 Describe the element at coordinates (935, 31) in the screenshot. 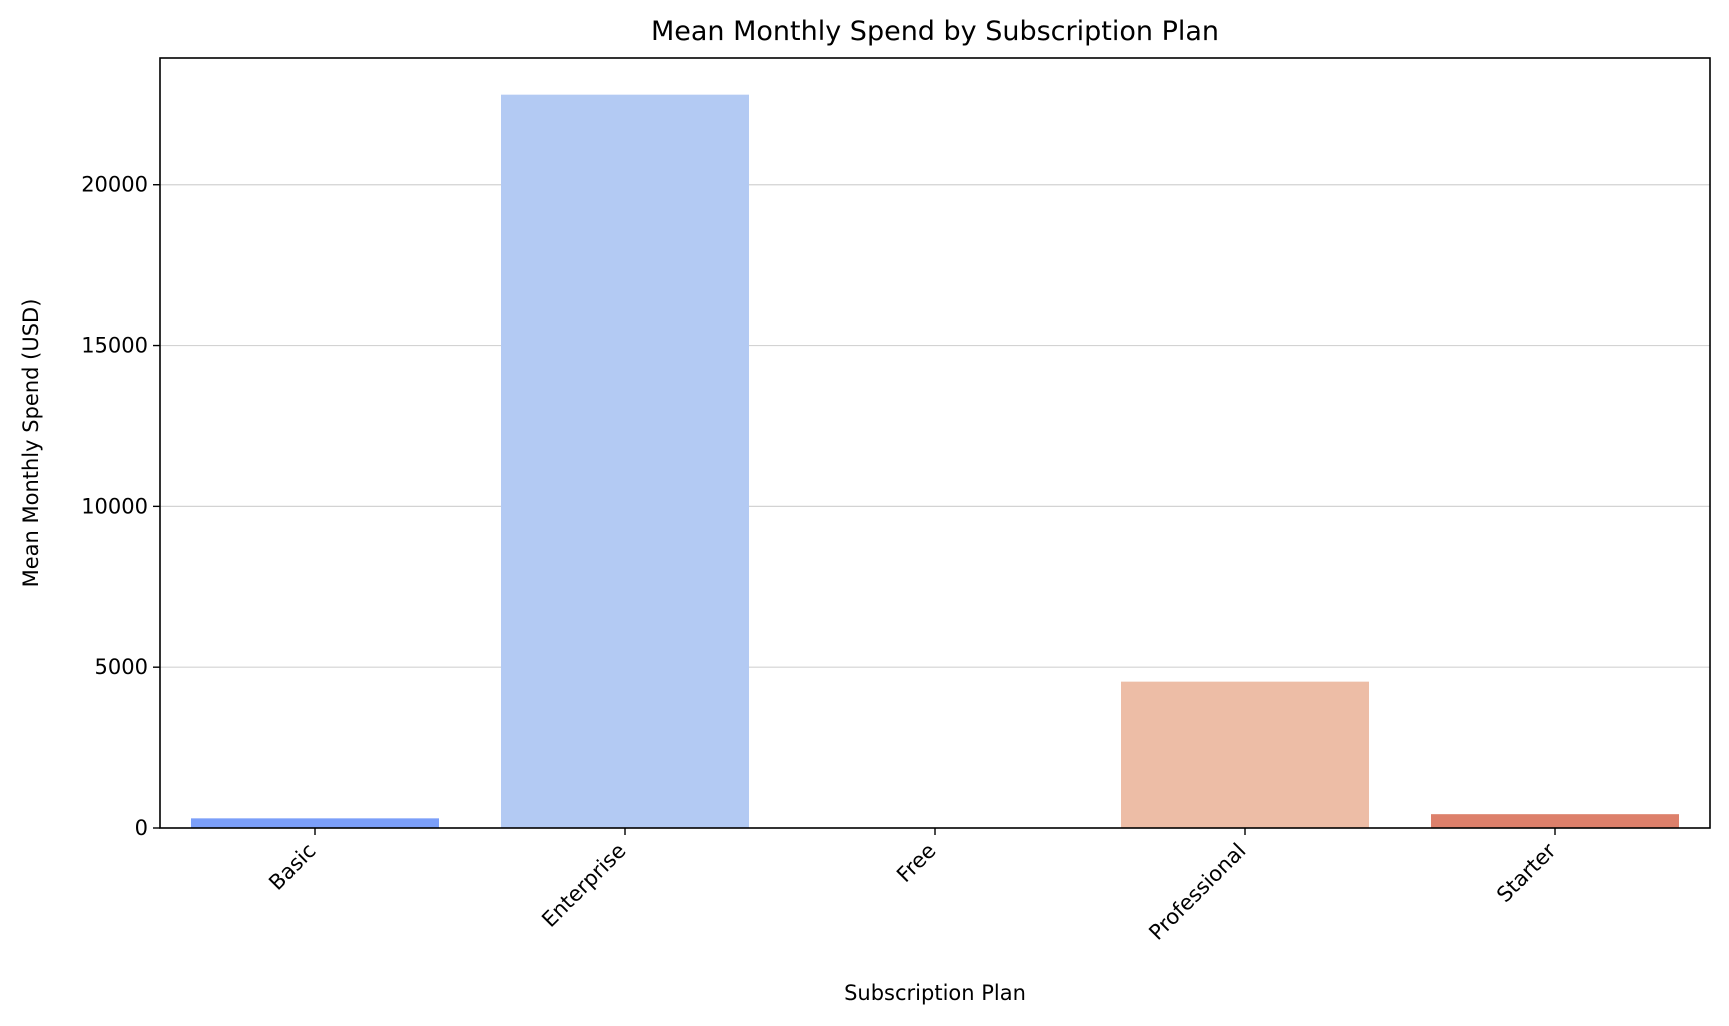

I see `chart-title: Mean Monthly Spend by Subscription Plan` at that location.